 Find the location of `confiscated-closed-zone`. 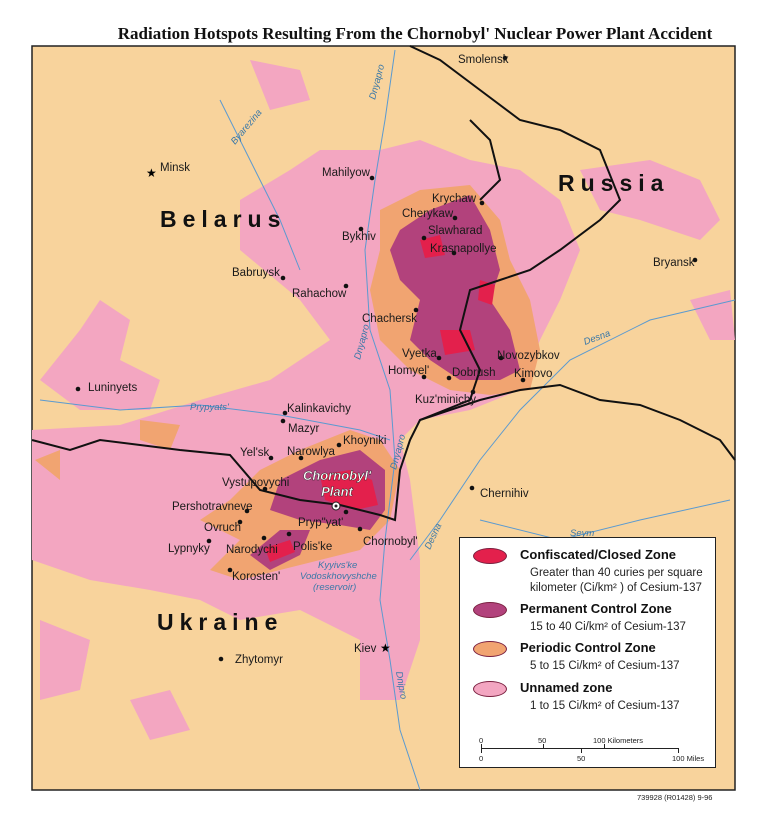

confiscated-closed-zone is located at coordinates (380, 398).